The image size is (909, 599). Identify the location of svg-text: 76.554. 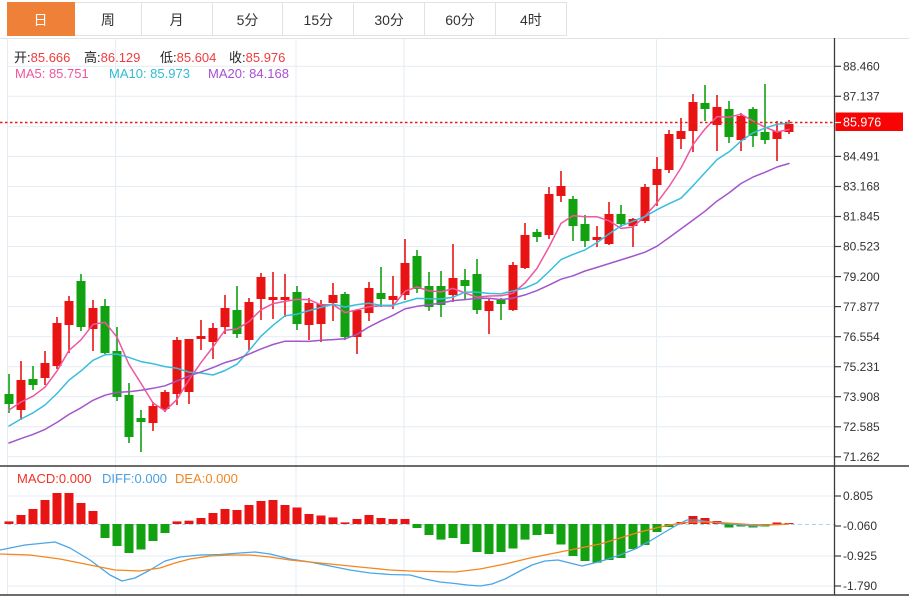
(861, 337).